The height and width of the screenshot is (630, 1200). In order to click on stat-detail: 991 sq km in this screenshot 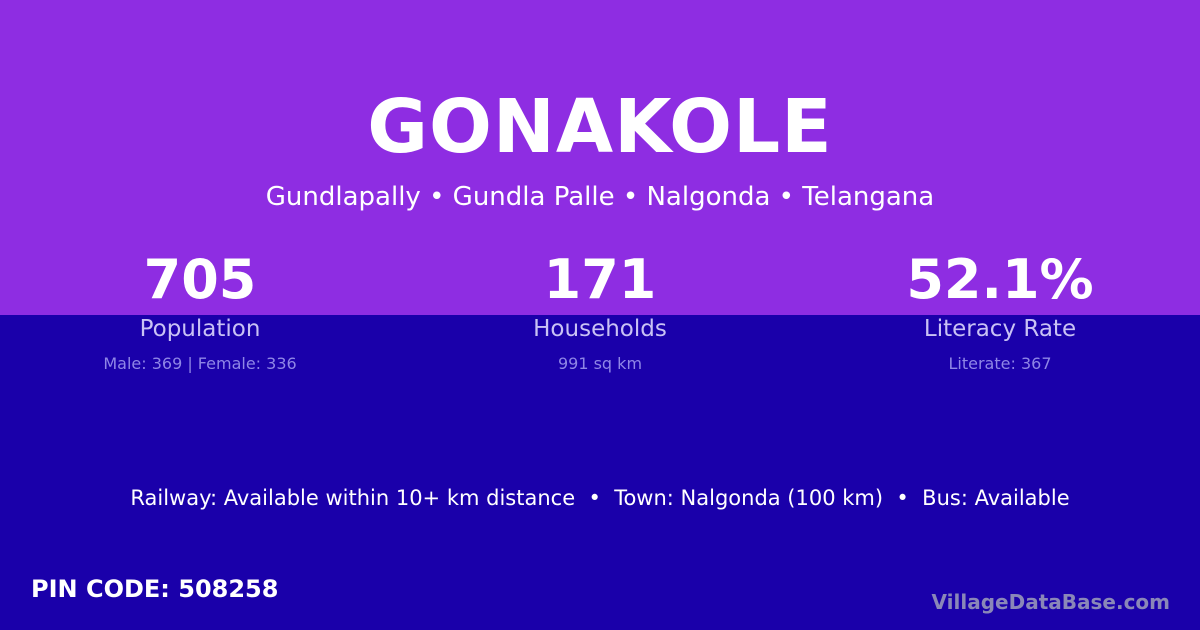, I will do `click(600, 363)`.